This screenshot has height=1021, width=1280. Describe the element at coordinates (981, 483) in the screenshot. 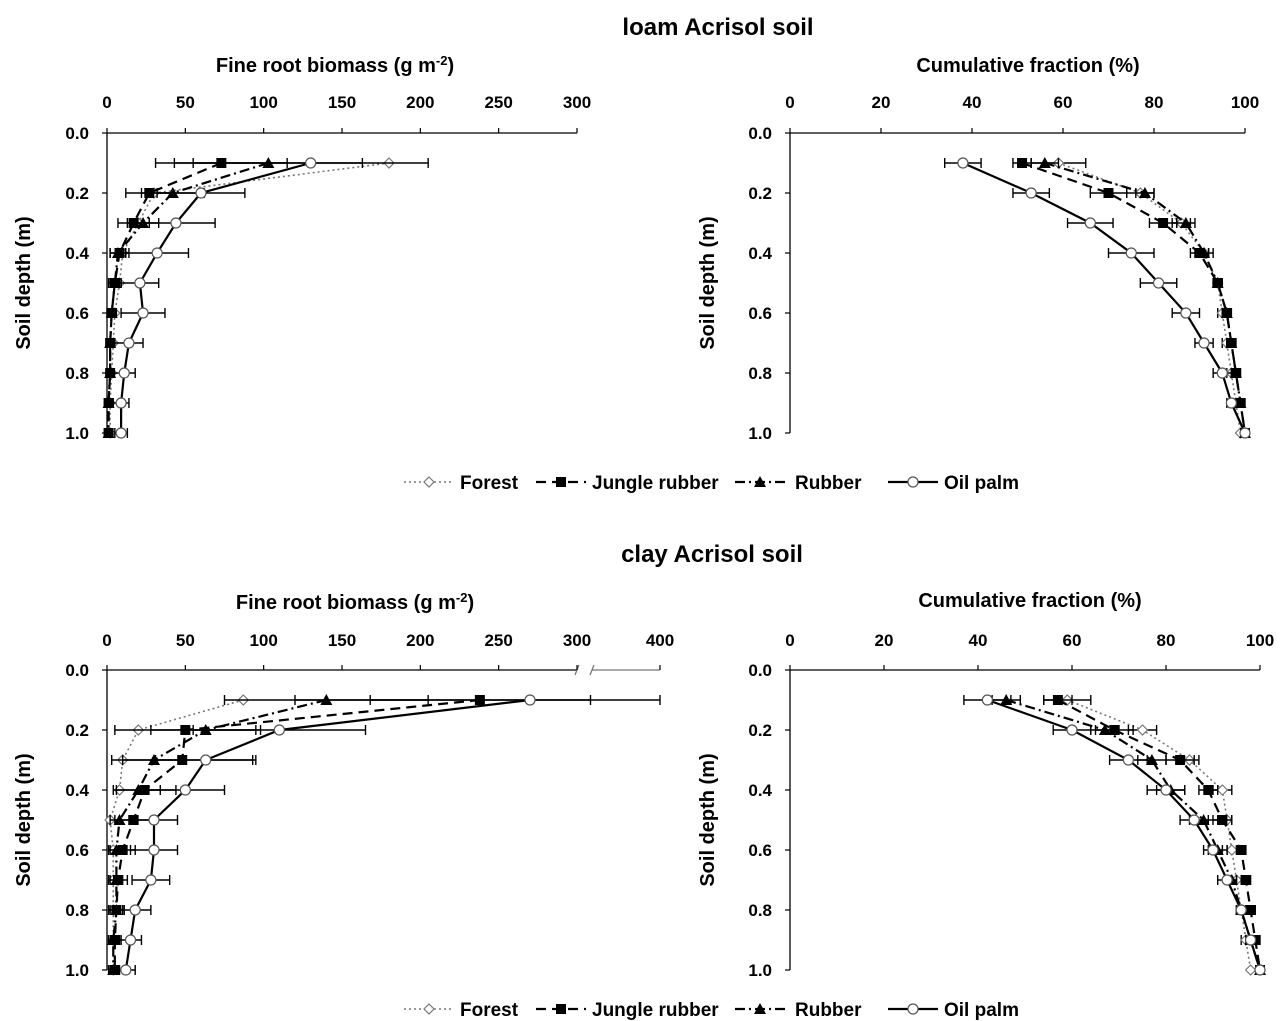

I see `oil-palm-legend-label: Oil palm` at that location.